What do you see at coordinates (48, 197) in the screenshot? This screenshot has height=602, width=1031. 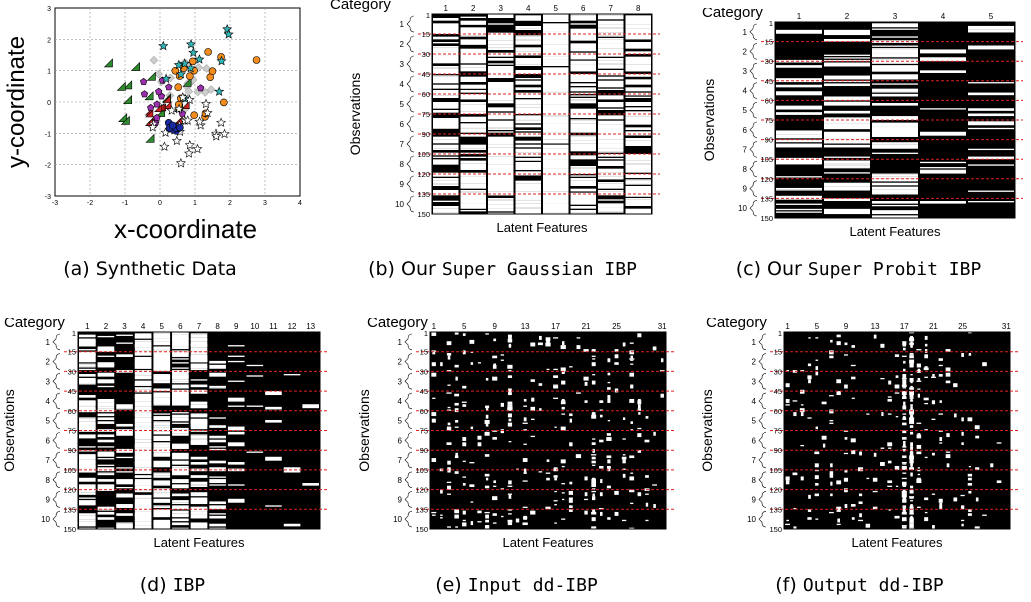 I see `y-tick-label: -3` at bounding box center [48, 197].